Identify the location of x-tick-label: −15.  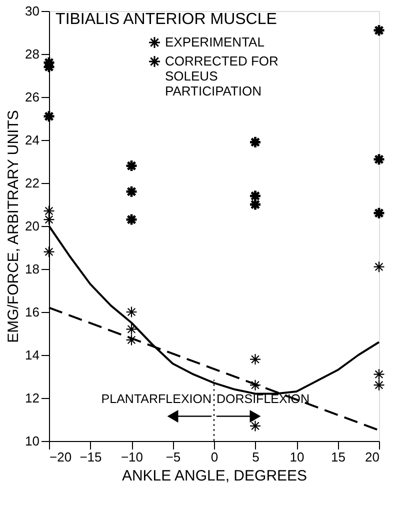
(91, 457).